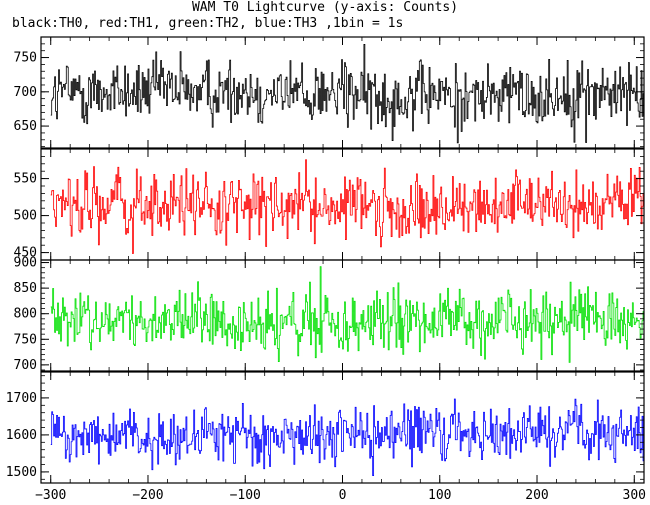 This screenshot has width=650, height=505. I want to click on y-tick-label: 500, so click(25, 216).